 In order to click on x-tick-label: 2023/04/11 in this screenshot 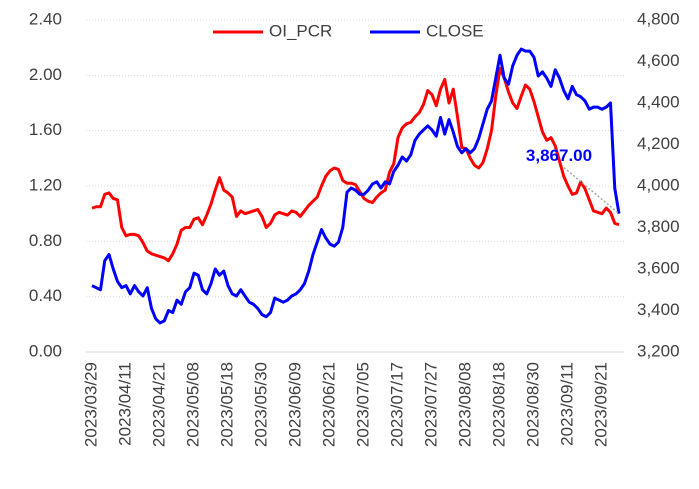, I will do `click(124, 404)`.